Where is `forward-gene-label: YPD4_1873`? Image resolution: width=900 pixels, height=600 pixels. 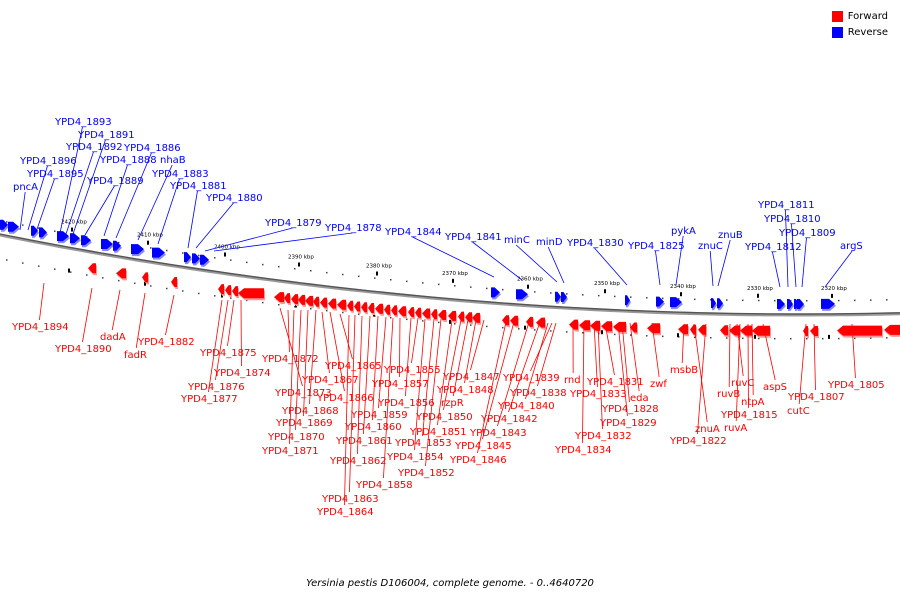 forward-gene-label: YPD4_1873 is located at coordinates (303, 393).